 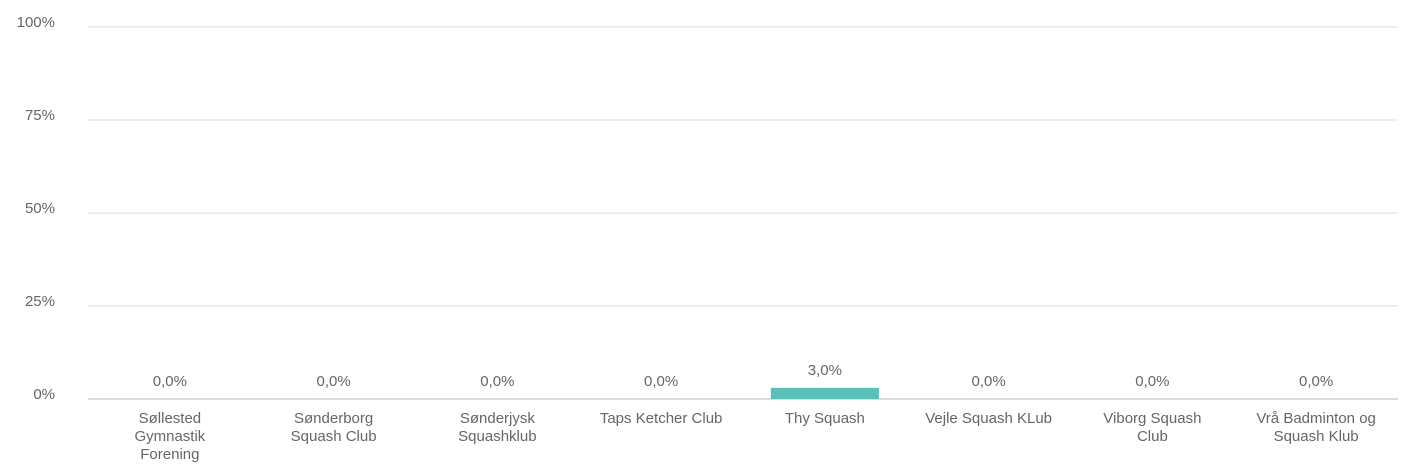 What do you see at coordinates (40, 301) in the screenshot?
I see `y-tick-label: 25%` at bounding box center [40, 301].